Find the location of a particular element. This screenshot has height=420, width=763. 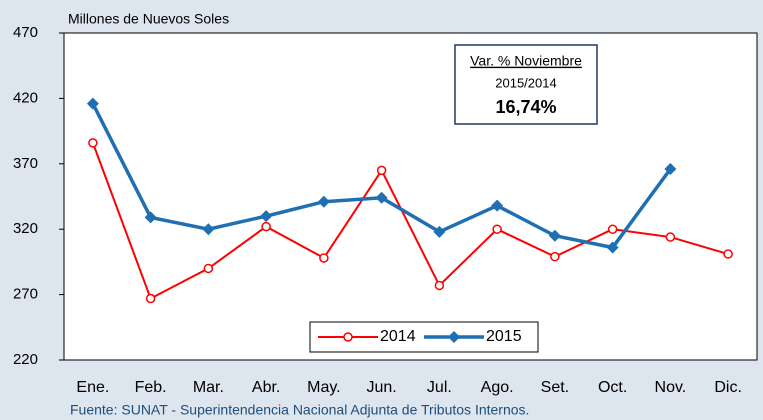

legend-label: 2014 is located at coordinates (398, 336).